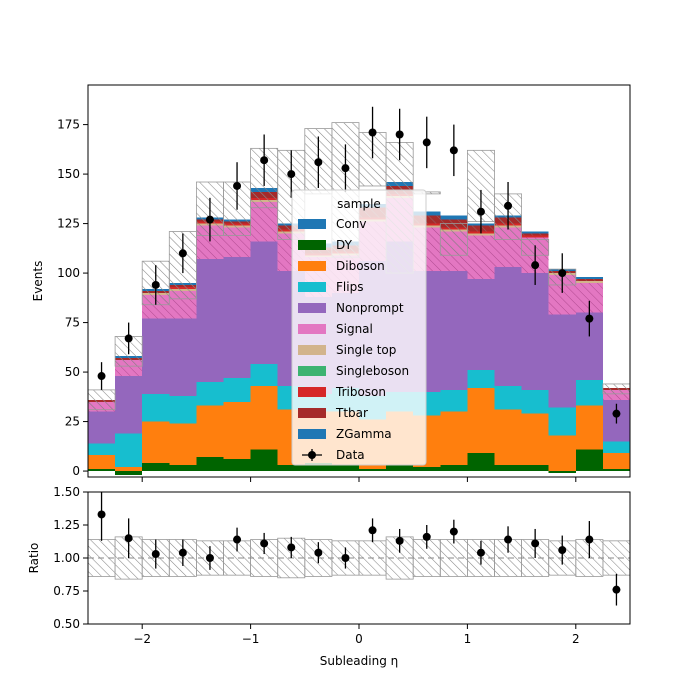  Describe the element at coordinates (34, 558) in the screenshot. I see `y-axis-label-ratio: Ratio` at that location.